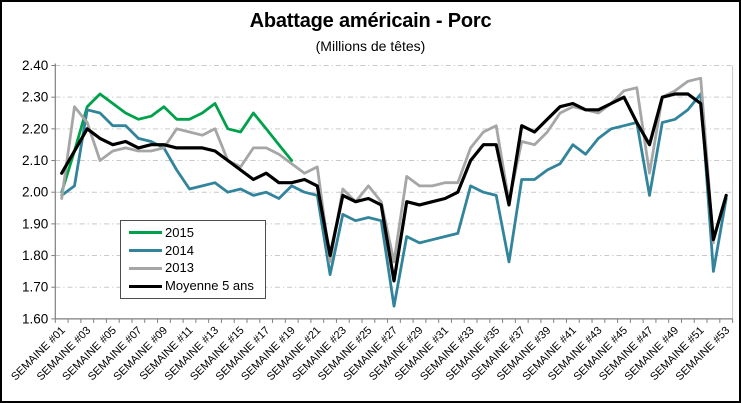  What do you see at coordinates (35, 318) in the screenshot?
I see `y-tick-label: 1.60` at bounding box center [35, 318].